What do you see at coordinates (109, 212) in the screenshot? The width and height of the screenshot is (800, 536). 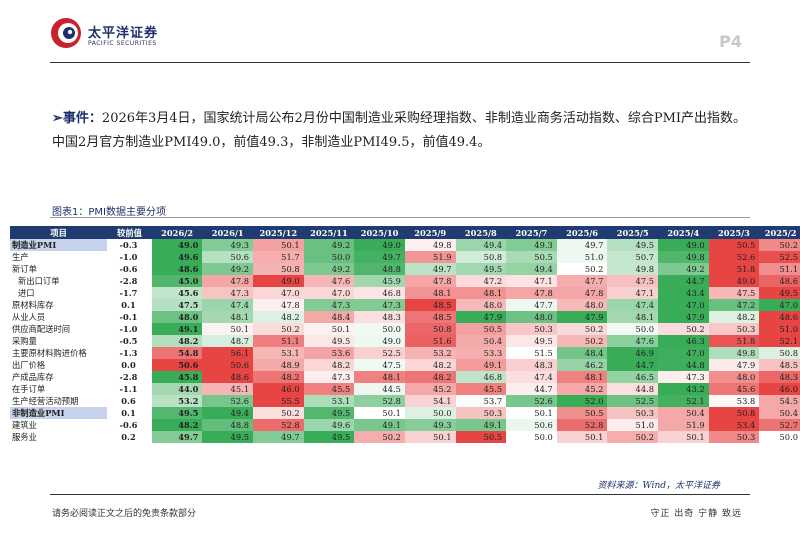 I see `figure-title: 图表1：PMI数据主要分项` at bounding box center [109, 212].